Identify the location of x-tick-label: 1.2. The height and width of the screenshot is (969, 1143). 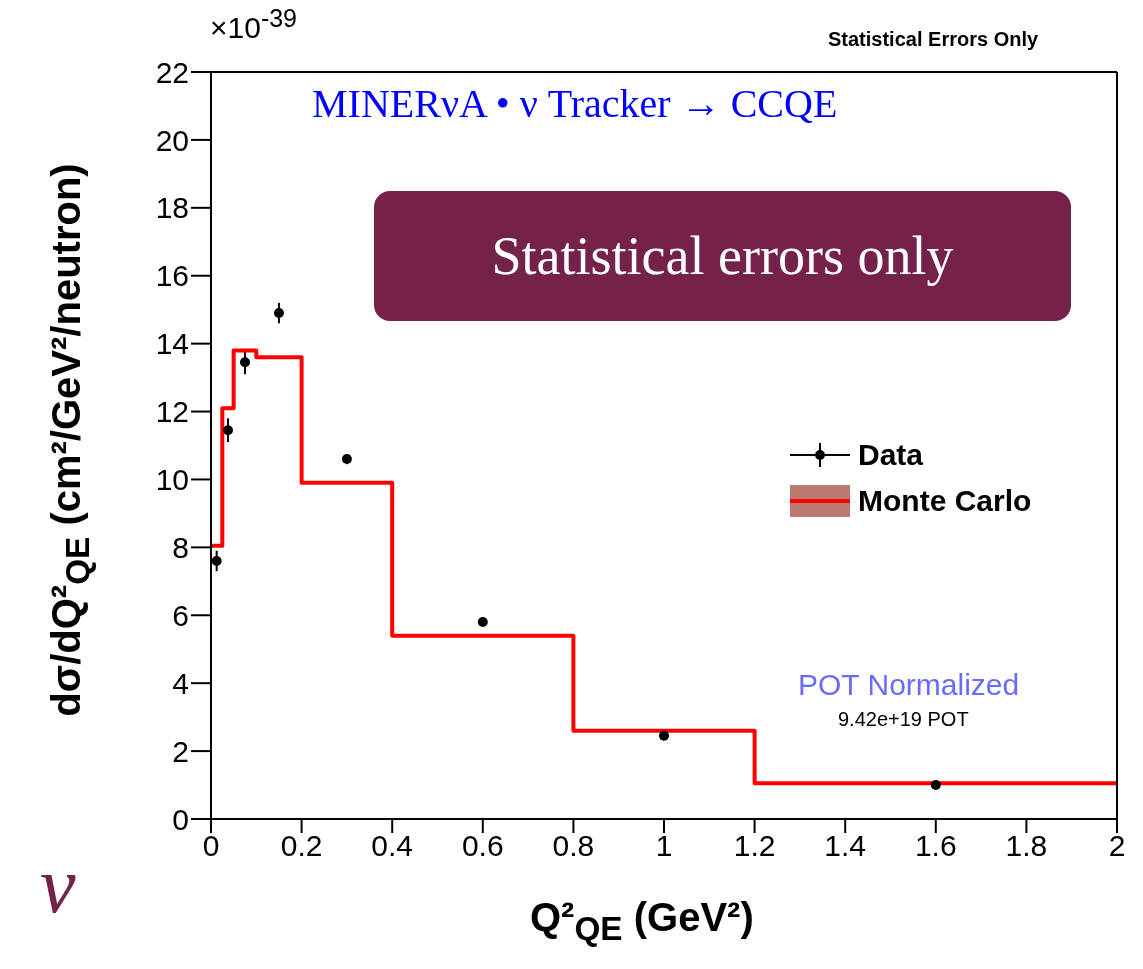
(754, 846).